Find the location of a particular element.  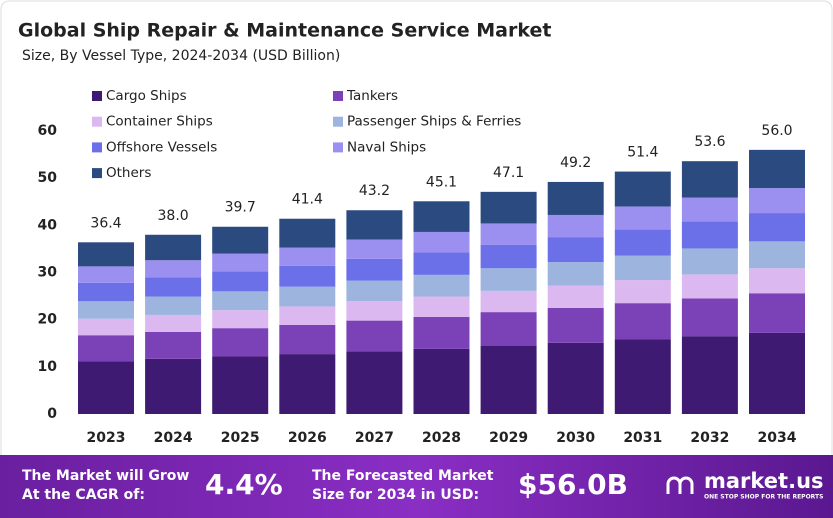

x-tick-label: 2027 is located at coordinates (374, 438).